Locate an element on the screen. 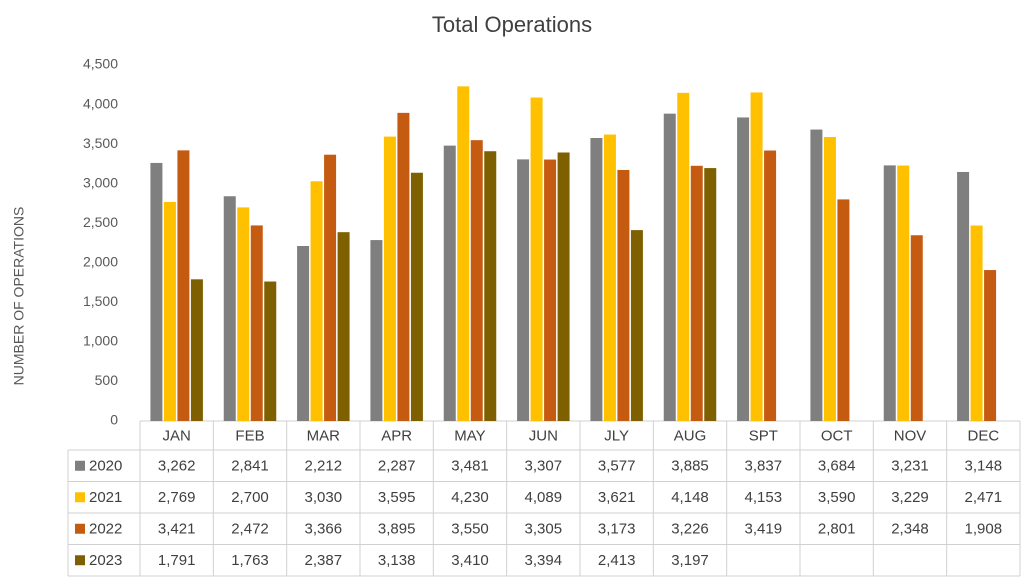 The height and width of the screenshot is (577, 1021). table-cell: 1,908 is located at coordinates (984, 529).